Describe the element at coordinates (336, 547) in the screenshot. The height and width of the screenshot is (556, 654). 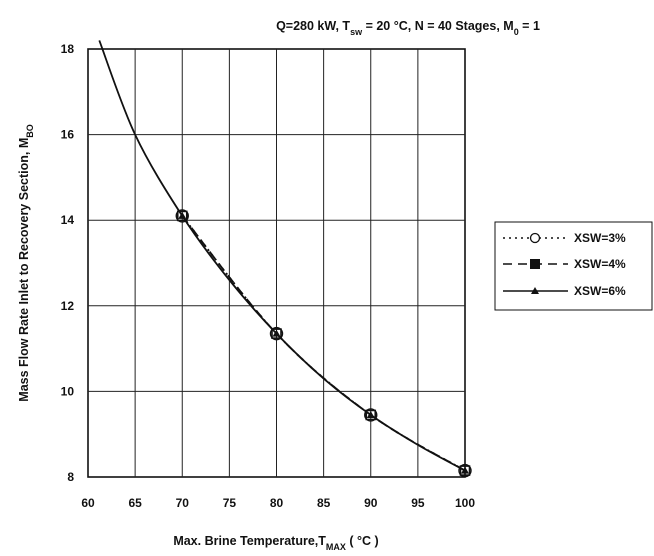
I see `xlabel-sub: MAX` at that location.